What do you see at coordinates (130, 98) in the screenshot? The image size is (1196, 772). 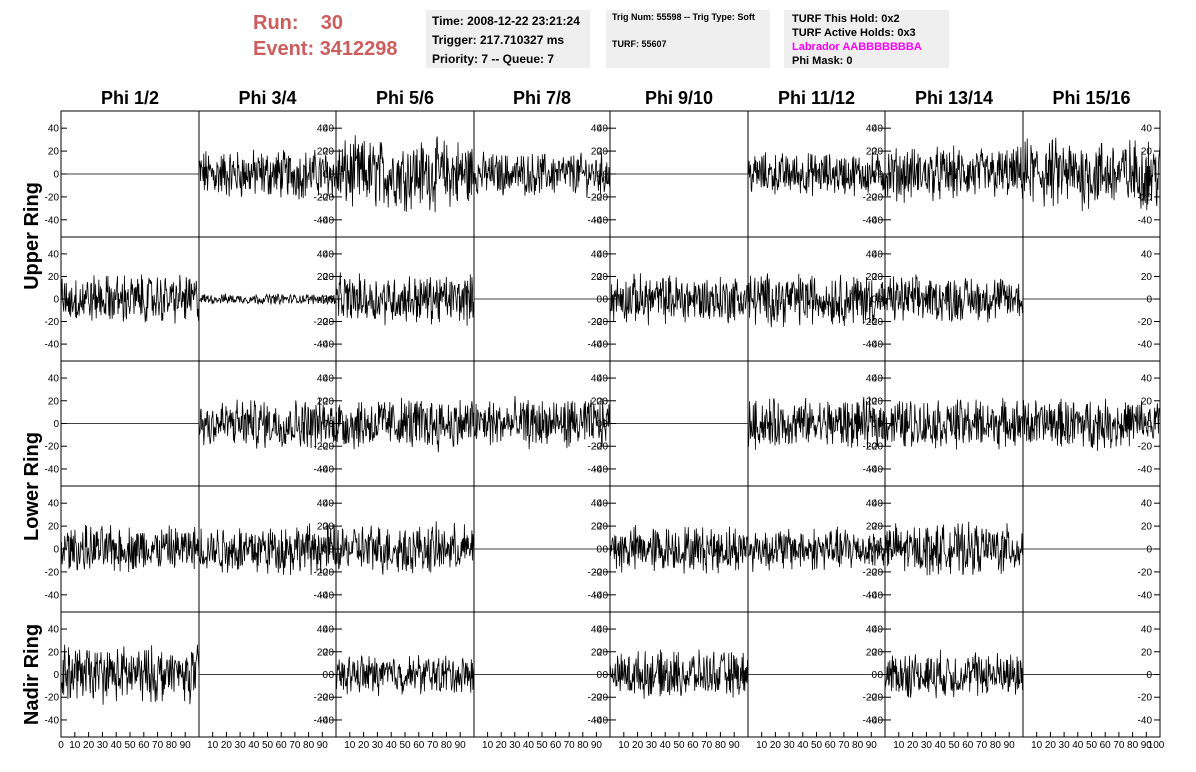 I see `column-title: Phi 1/2` at bounding box center [130, 98].